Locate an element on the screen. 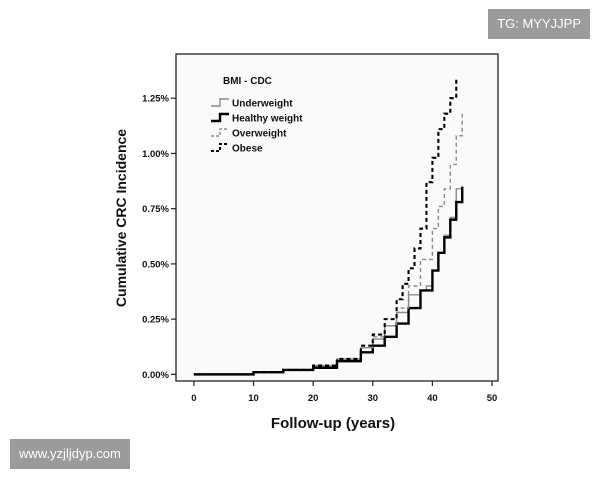  x-axis-title: Follow-up (years) is located at coordinates (333, 423).